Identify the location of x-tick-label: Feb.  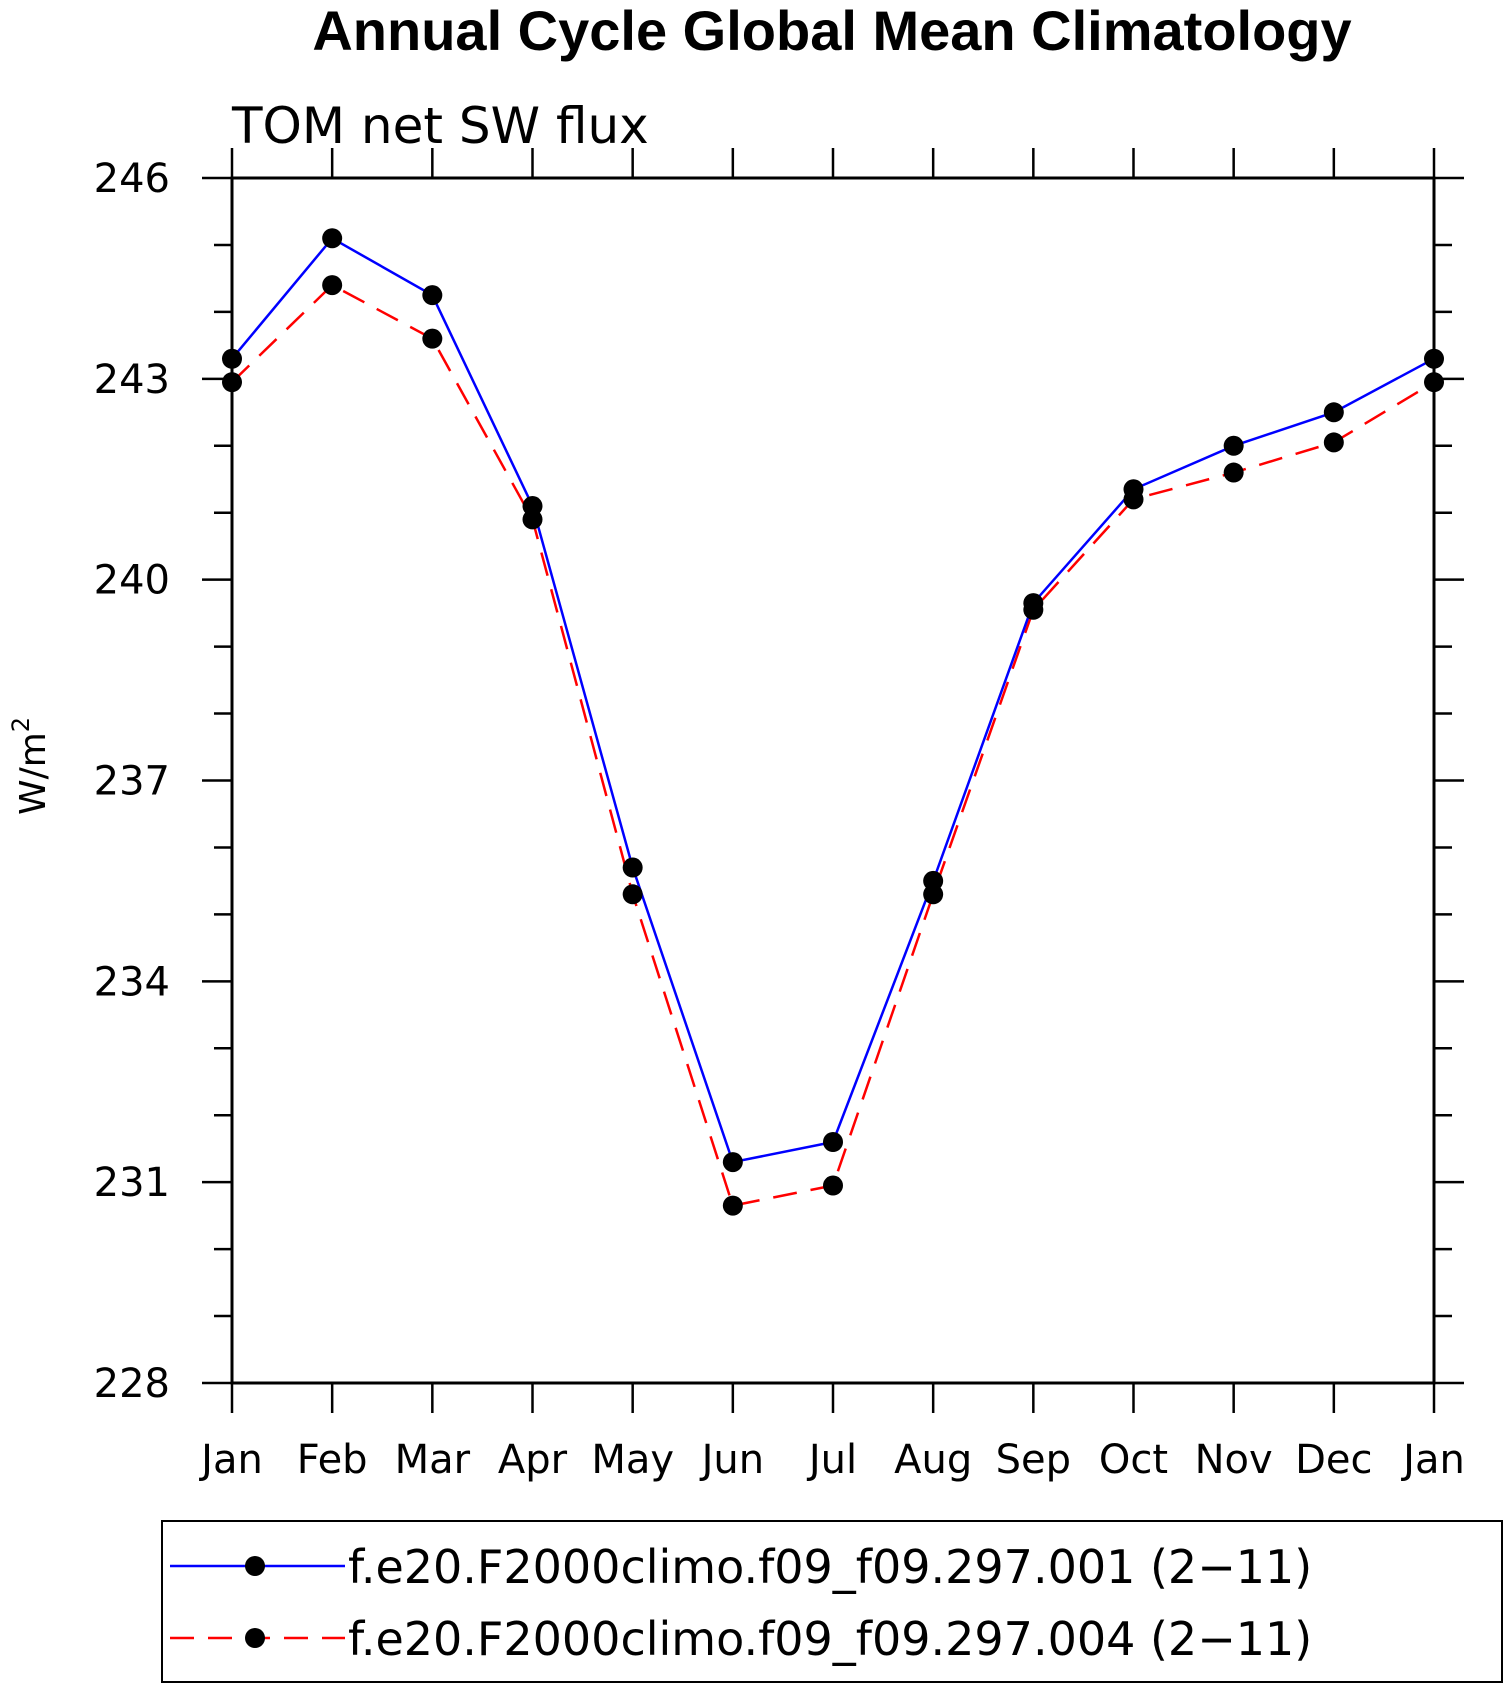
(332, 1460).